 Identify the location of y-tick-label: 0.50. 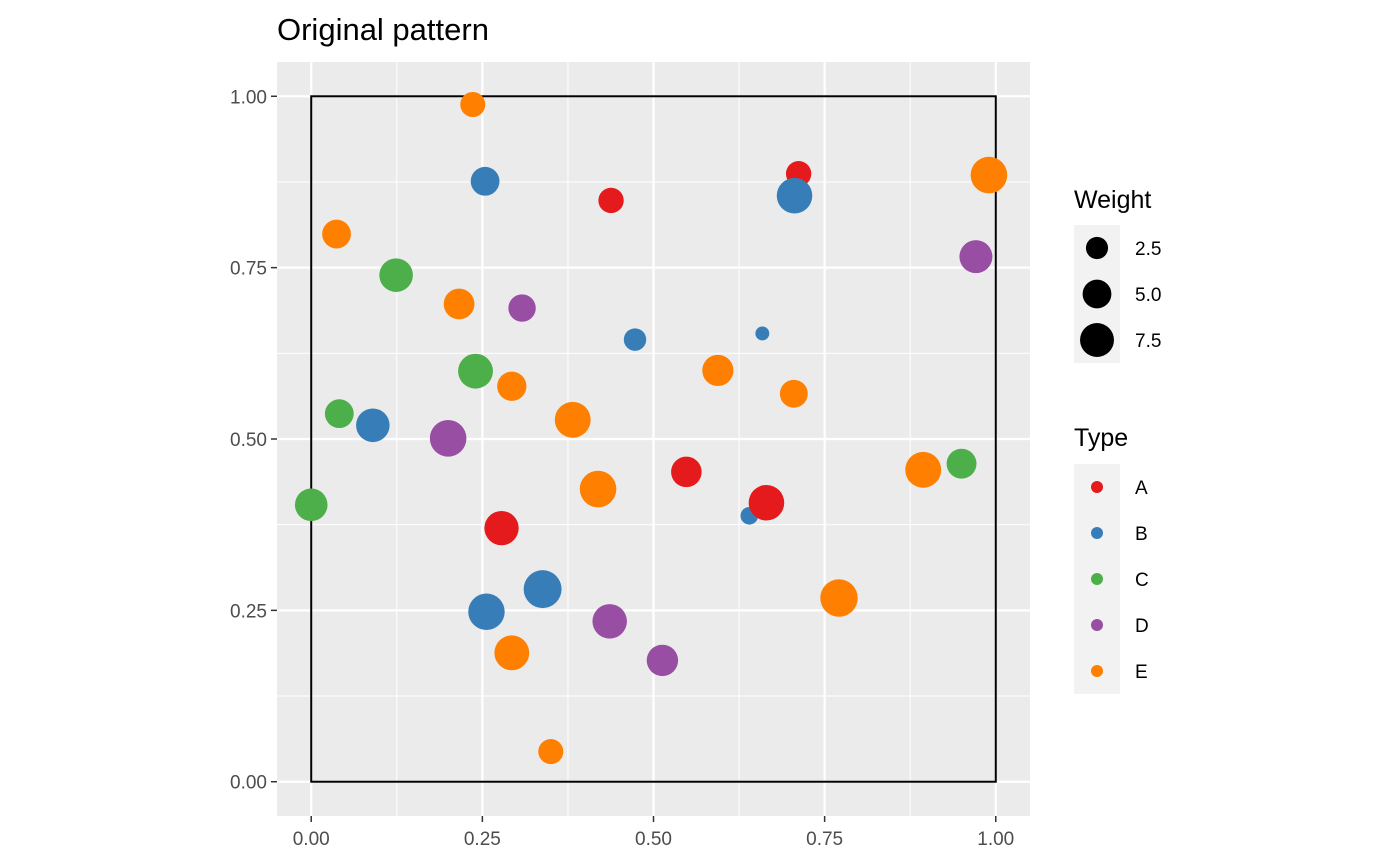
(248, 440).